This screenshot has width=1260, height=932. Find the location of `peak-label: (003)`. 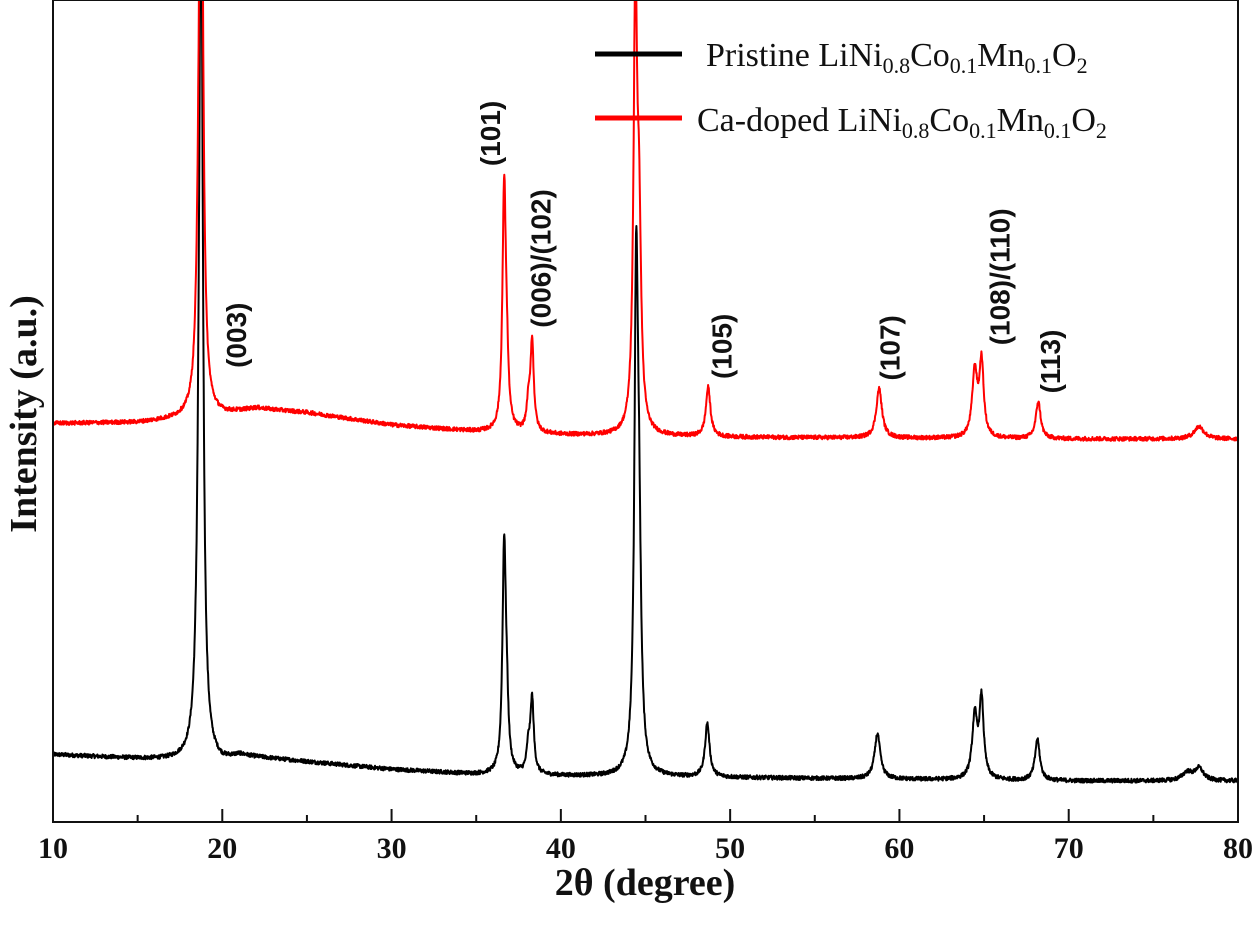

peak-label: (003) is located at coordinates (236, 335).